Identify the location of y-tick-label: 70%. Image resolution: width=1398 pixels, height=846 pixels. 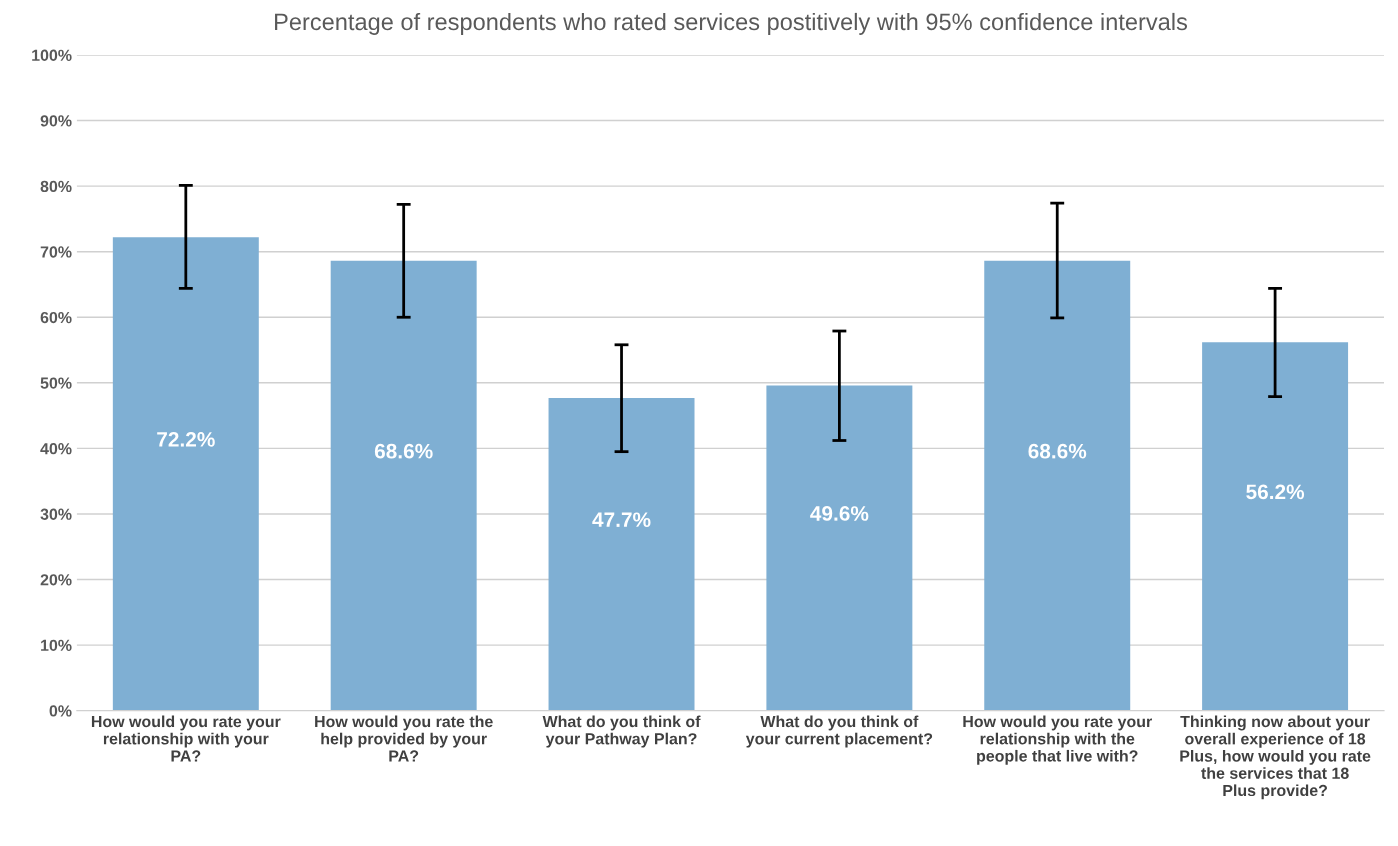
(56, 252).